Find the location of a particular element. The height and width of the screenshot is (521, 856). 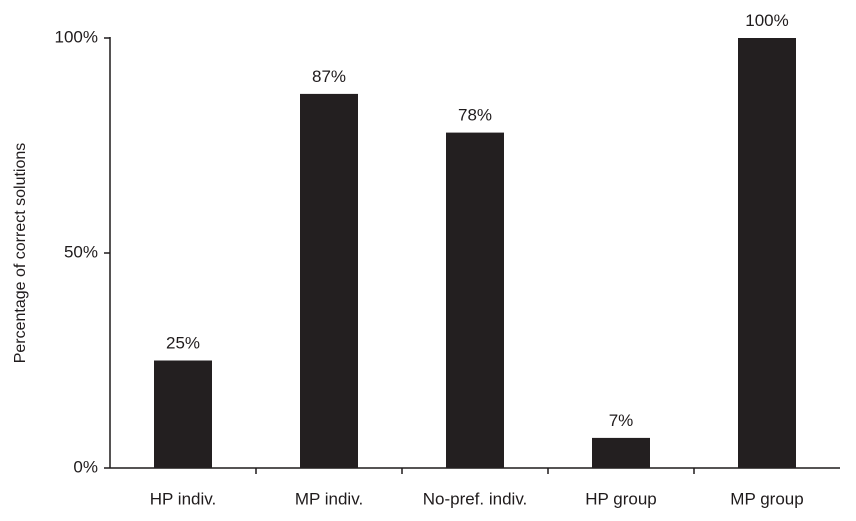

x-tick-label: No-pref. indiv. is located at coordinates (475, 498).